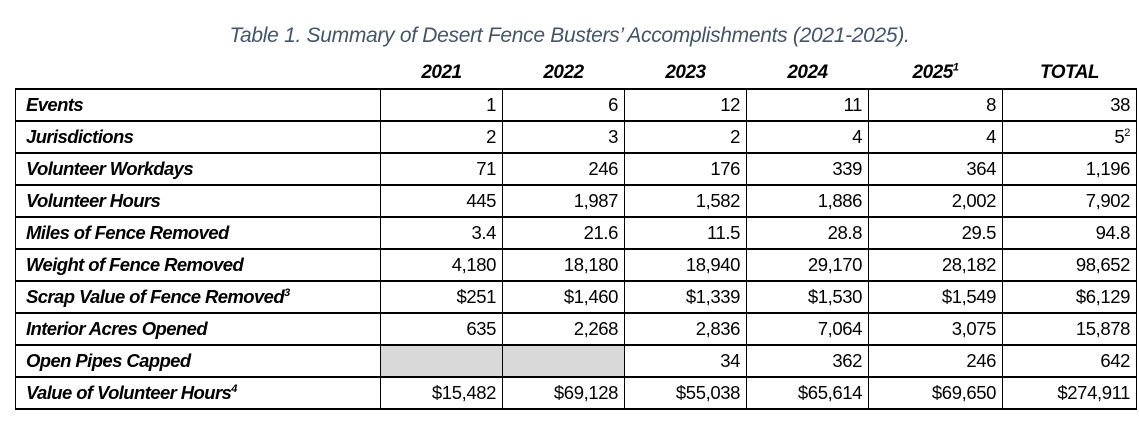  I want to click on cell-value: 246, so click(981, 360).